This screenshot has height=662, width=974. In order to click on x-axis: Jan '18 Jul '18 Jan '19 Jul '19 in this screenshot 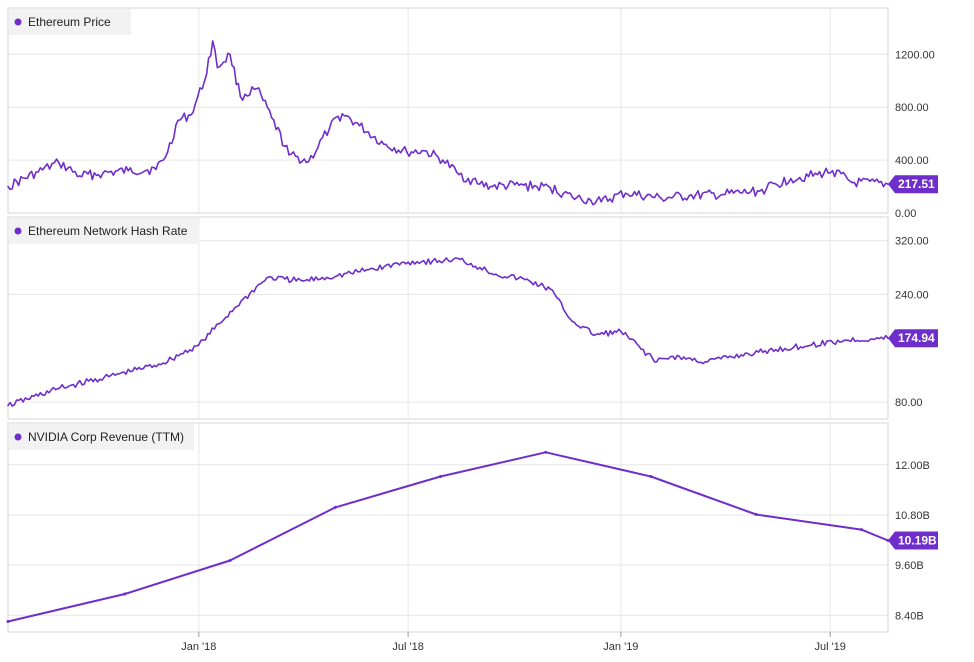, I will do `click(513, 642)`.